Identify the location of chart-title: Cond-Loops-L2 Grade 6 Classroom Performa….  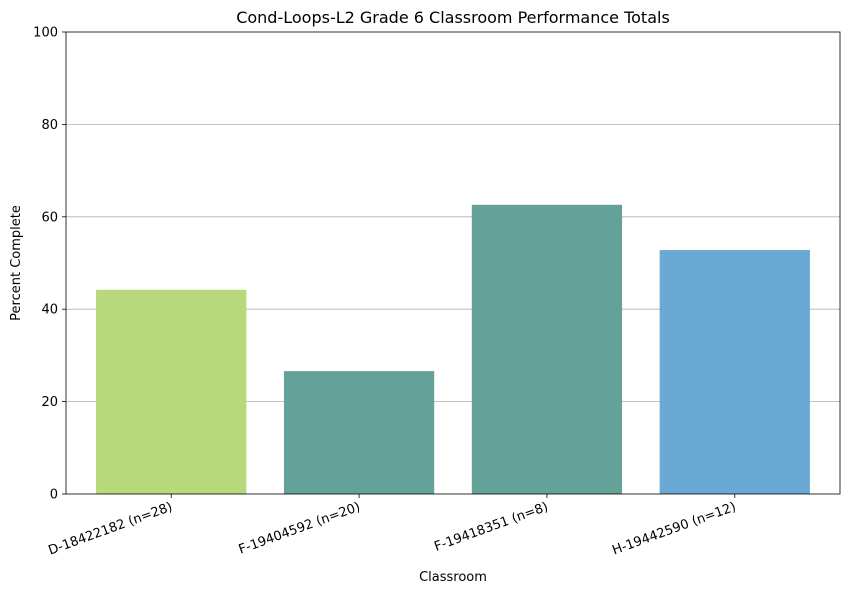
(453, 17).